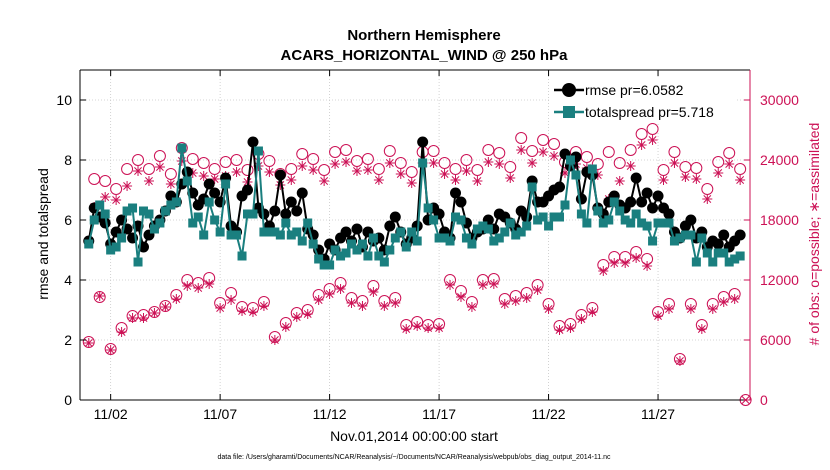 Image resolution: width=830 pixels, height=470 pixels. Describe the element at coordinates (220, 414) in the screenshot. I see `x-tick-label: 11/07` at that location.